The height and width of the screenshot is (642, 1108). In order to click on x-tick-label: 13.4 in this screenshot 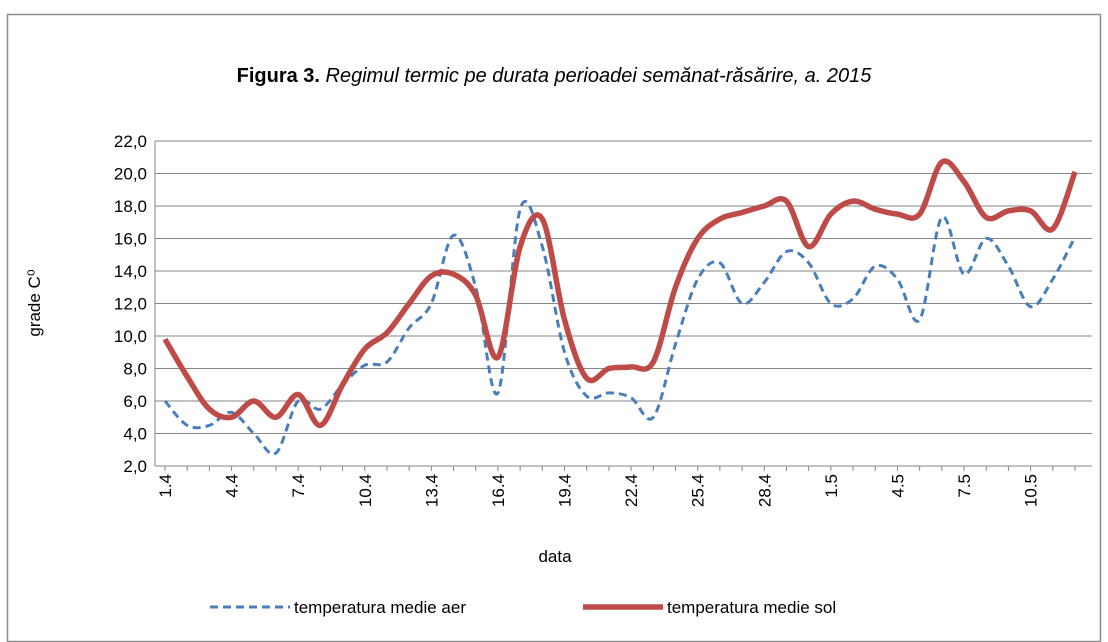, I will do `click(431, 490)`.